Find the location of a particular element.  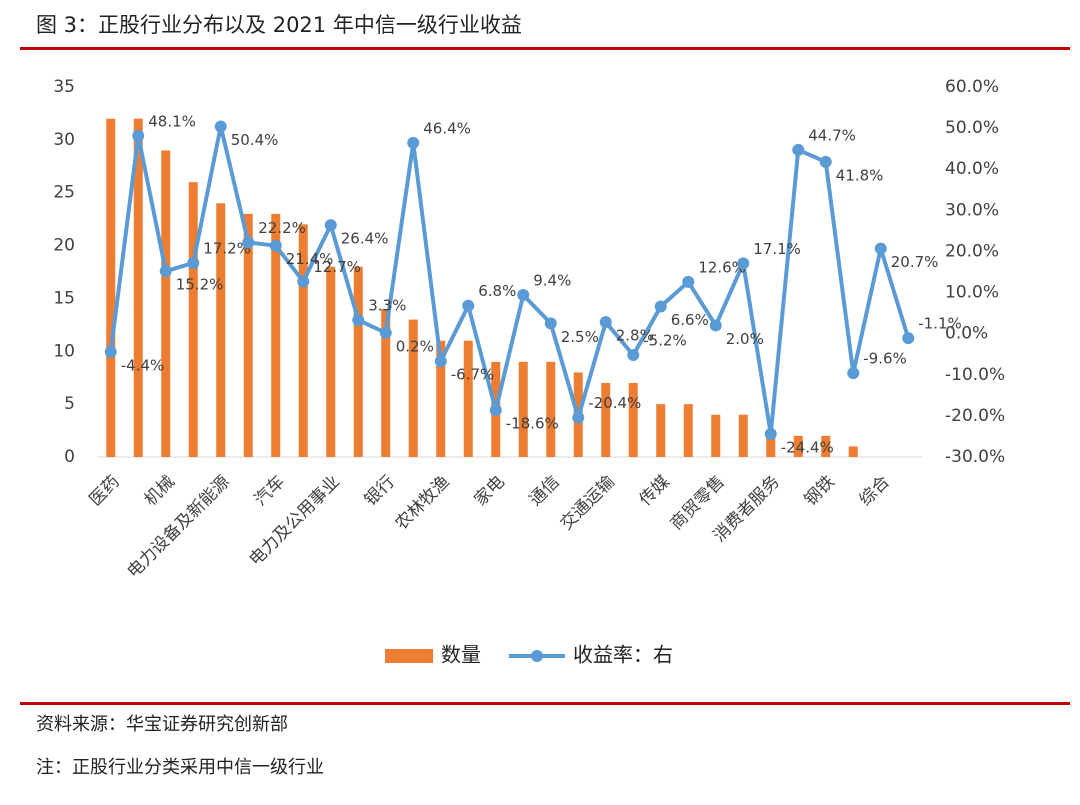

value-label: 6.8% is located at coordinates (497, 291).